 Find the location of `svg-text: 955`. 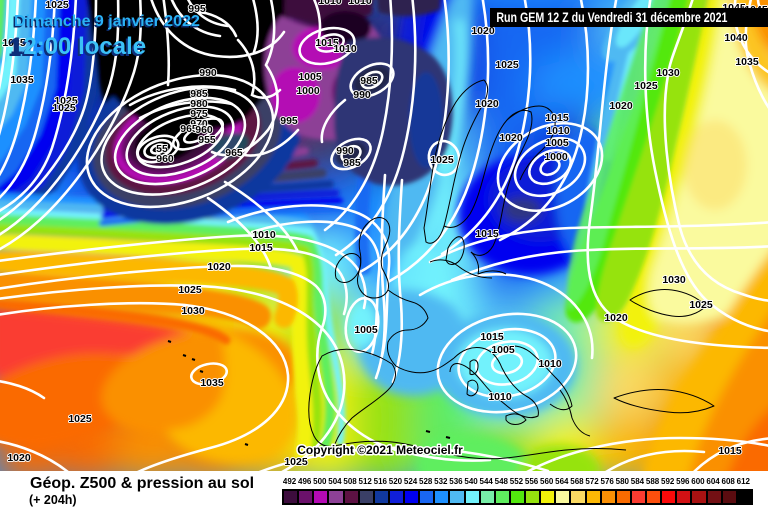

svg-text: 955 is located at coordinates (207, 140).